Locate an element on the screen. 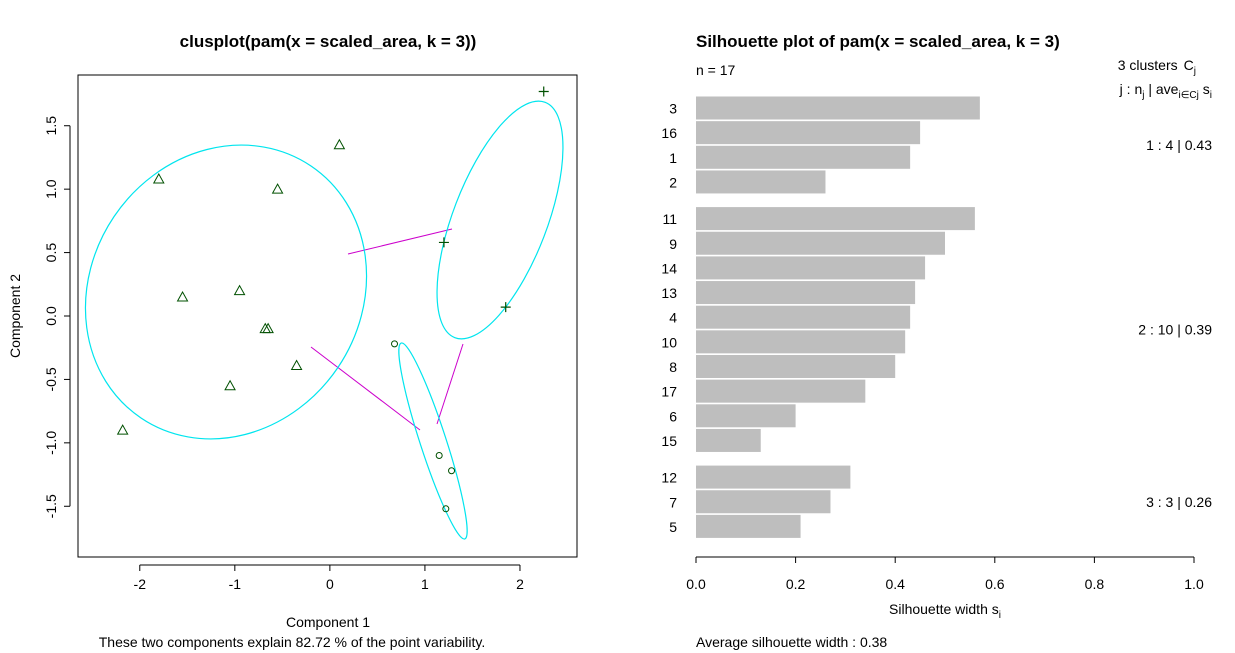 This screenshot has height=653, width=1235. cluster-summary: 2 : 10 | 0.39 is located at coordinates (1175, 330).